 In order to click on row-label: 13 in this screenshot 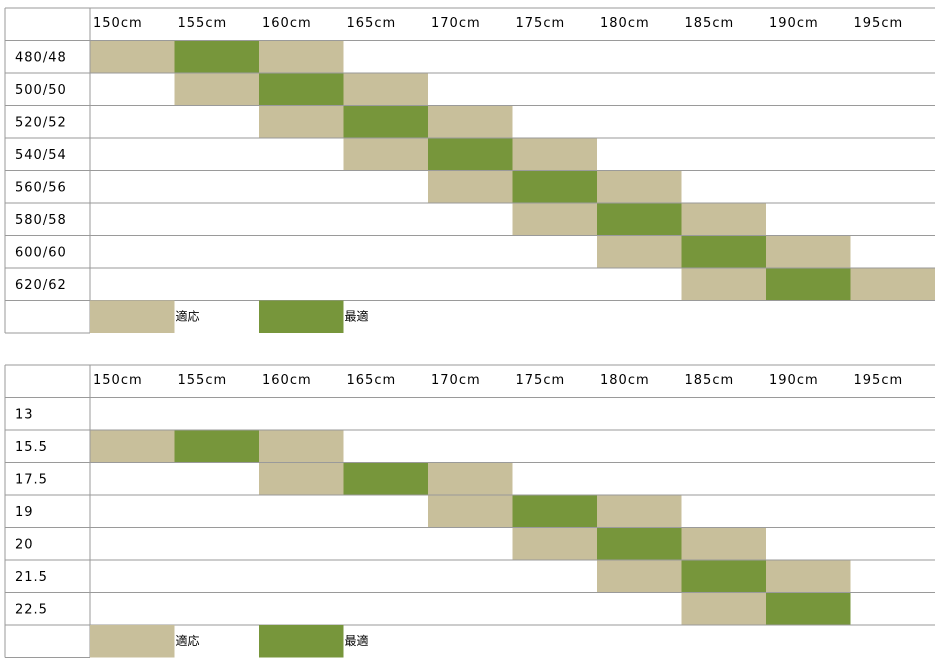, I will do `click(24, 414)`.